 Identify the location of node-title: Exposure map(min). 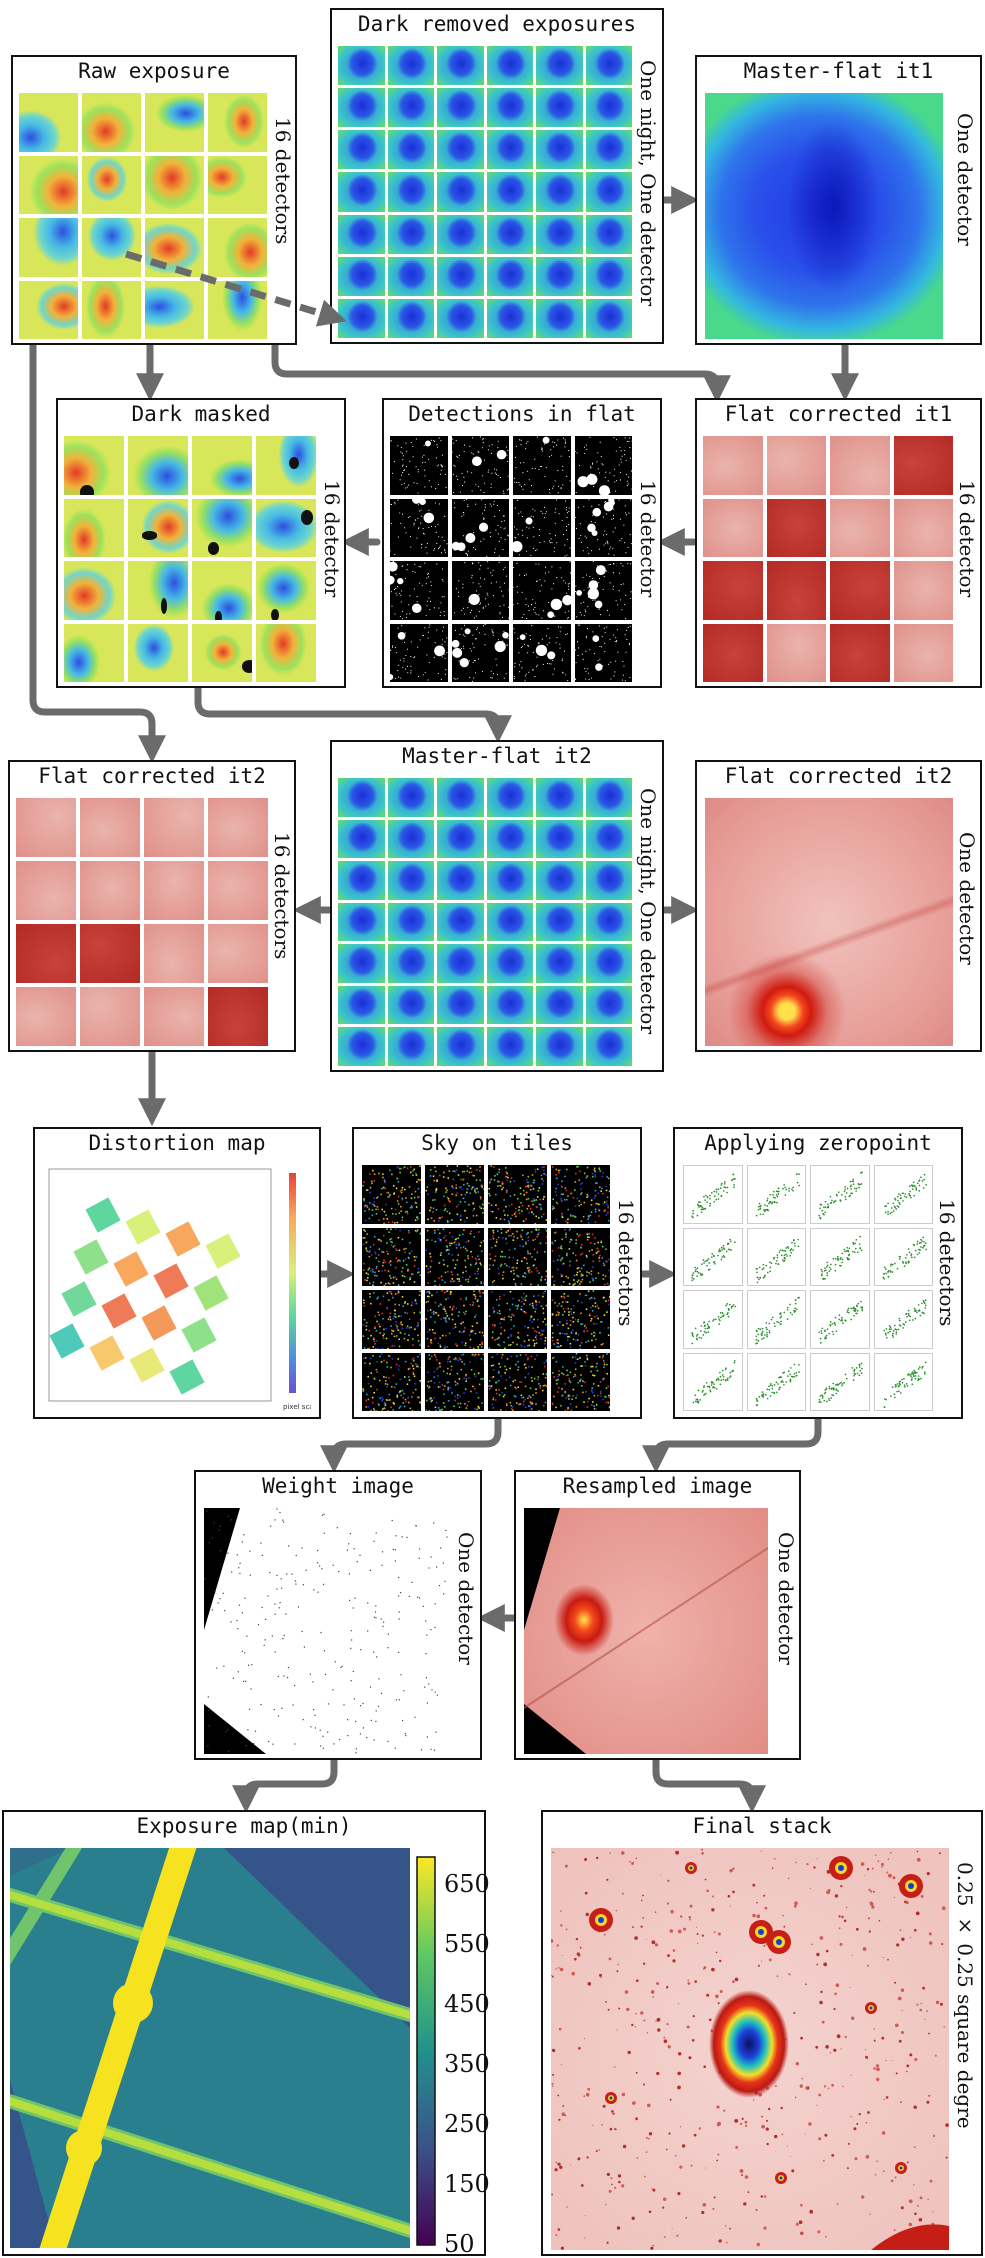
(244, 1826).